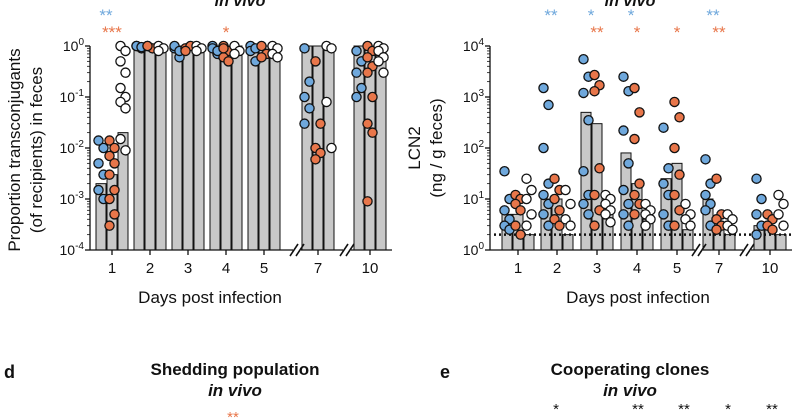 This screenshot has height=419, width=800. Describe the element at coordinates (631, 15) in the screenshot. I see `significance-blue-day-4: *` at that location.